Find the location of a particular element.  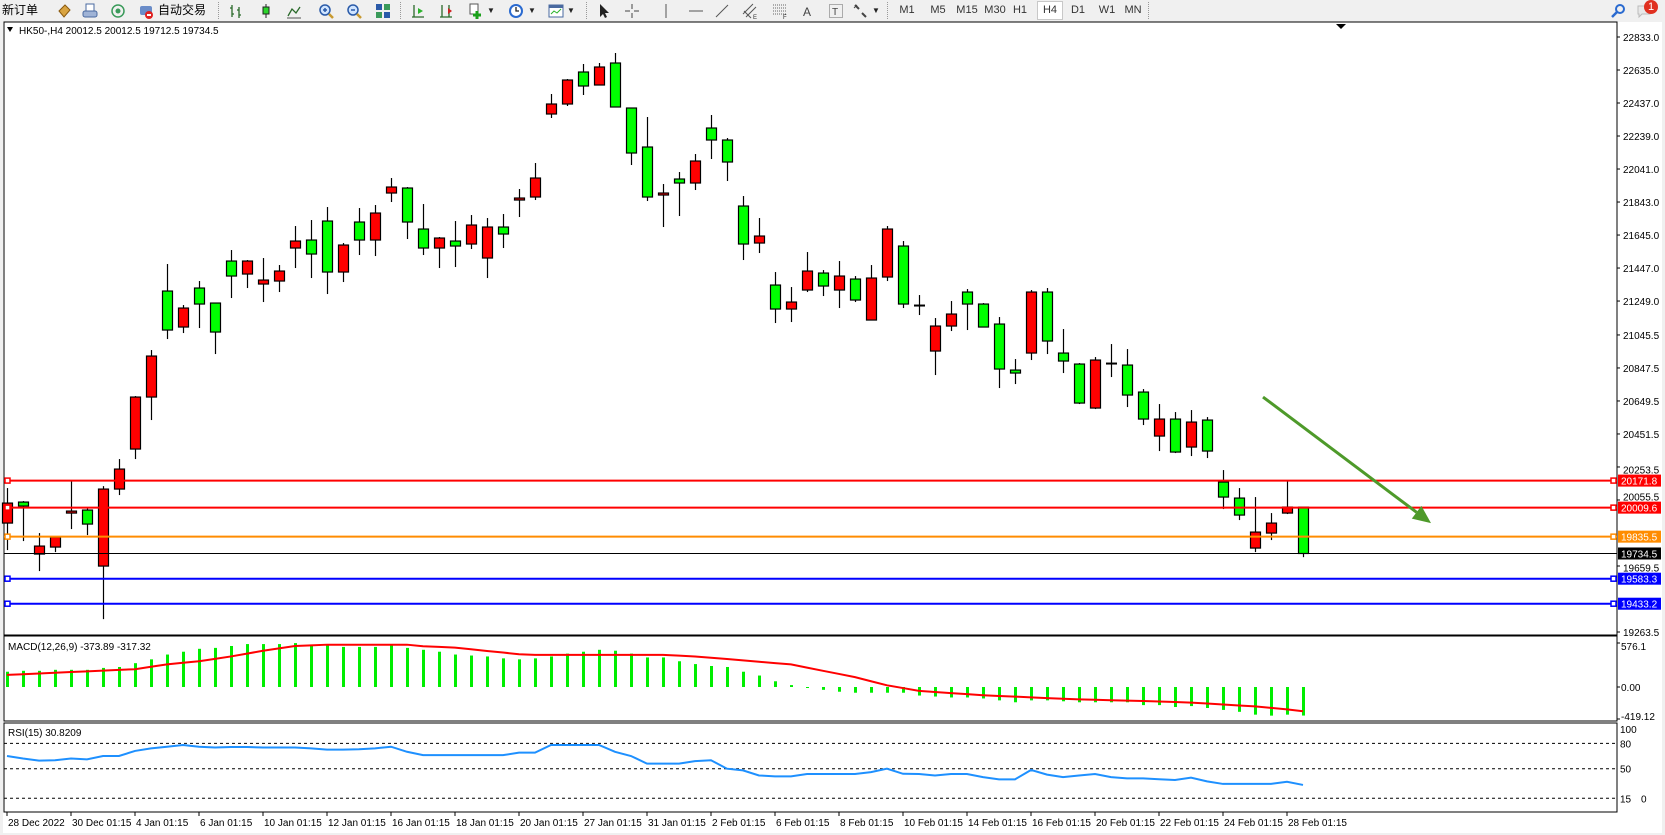

fibonacci-icon: F is located at coordinates (780, 11).